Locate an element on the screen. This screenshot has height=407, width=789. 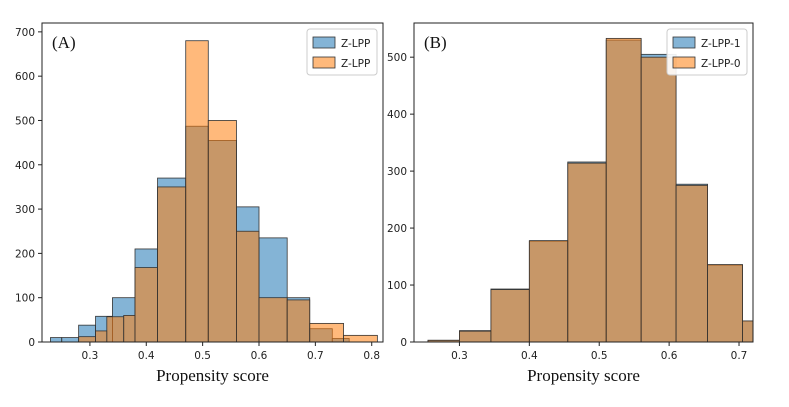
legend-label-1: Z-LPP-1 is located at coordinates (721, 44).